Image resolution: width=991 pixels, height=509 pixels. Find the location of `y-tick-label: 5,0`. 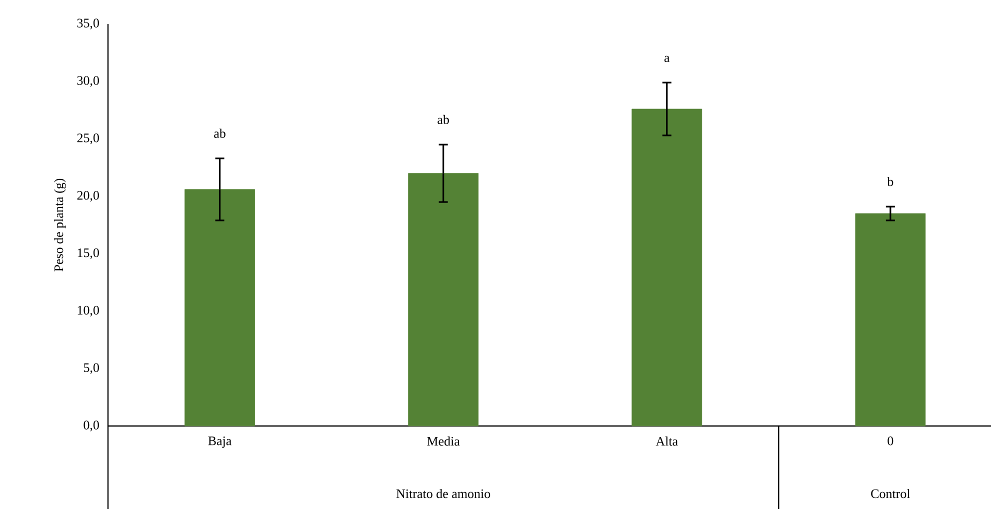

y-tick-label: 5,0 is located at coordinates (91, 368).